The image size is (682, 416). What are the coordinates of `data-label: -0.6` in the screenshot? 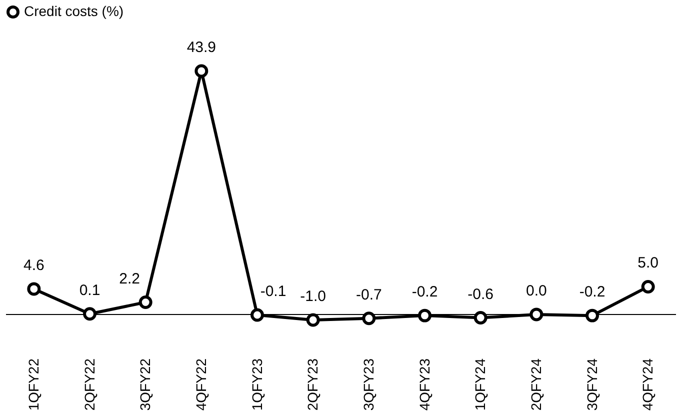 It's located at (481, 294).